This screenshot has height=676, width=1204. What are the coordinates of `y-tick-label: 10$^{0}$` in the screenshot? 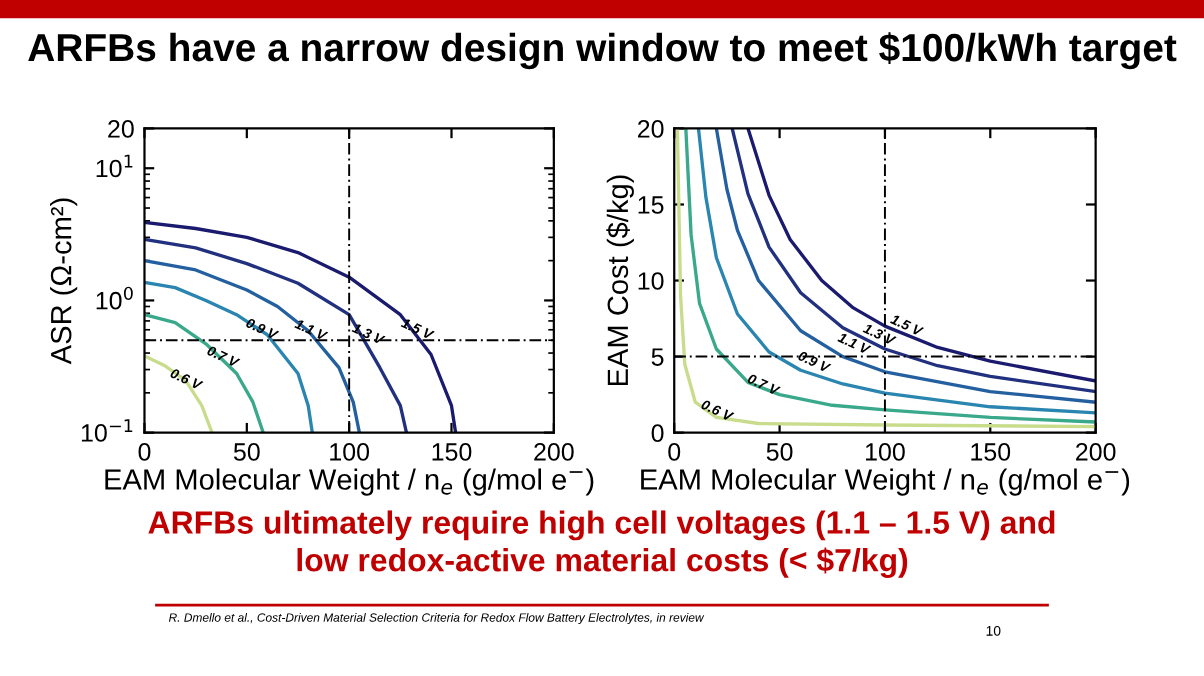 It's located at (114, 298).